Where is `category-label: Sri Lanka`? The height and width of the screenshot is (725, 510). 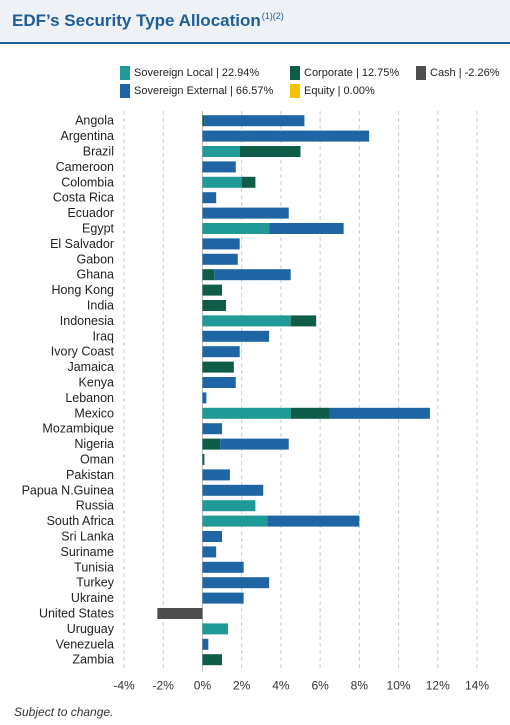 category-label: Sri Lanka is located at coordinates (87, 537).